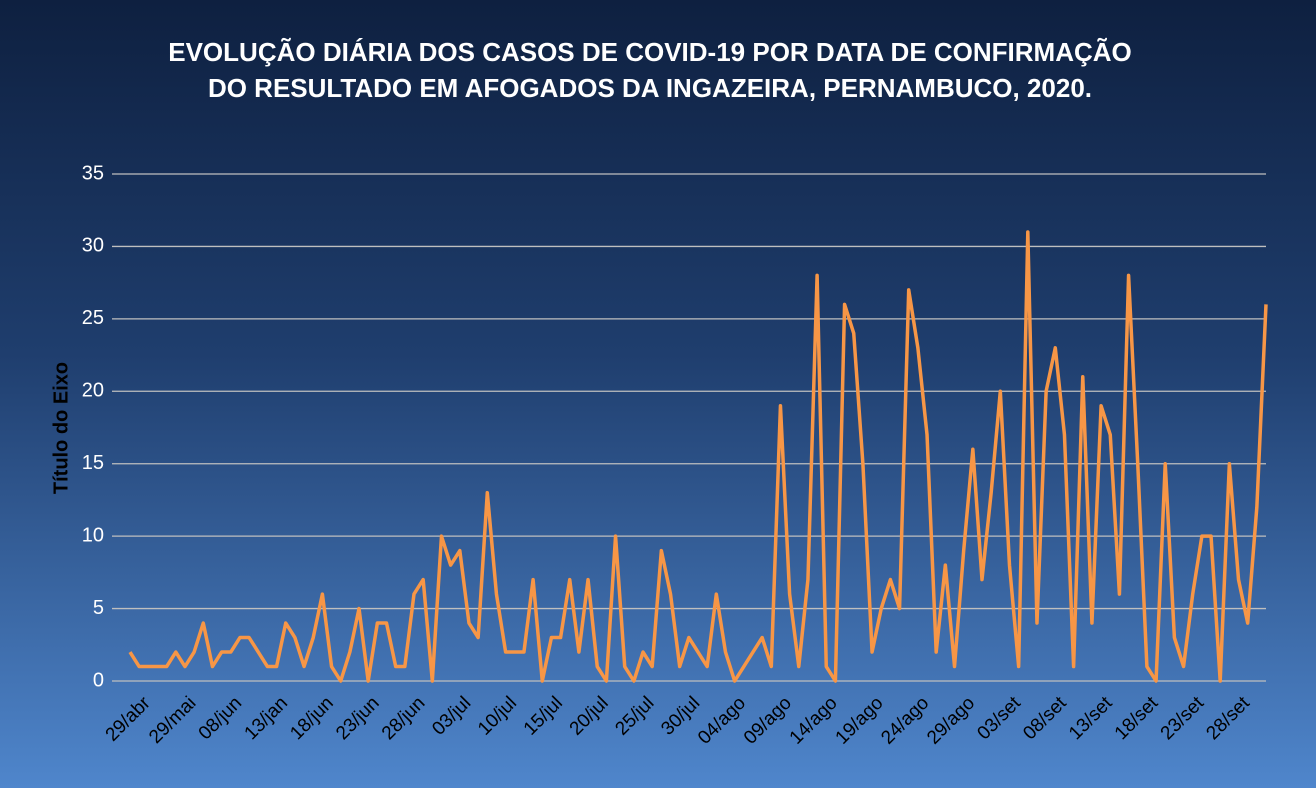 The image size is (1316, 788). Describe the element at coordinates (543, 716) in the screenshot. I see `x-tick-label: 15/jul` at that location.